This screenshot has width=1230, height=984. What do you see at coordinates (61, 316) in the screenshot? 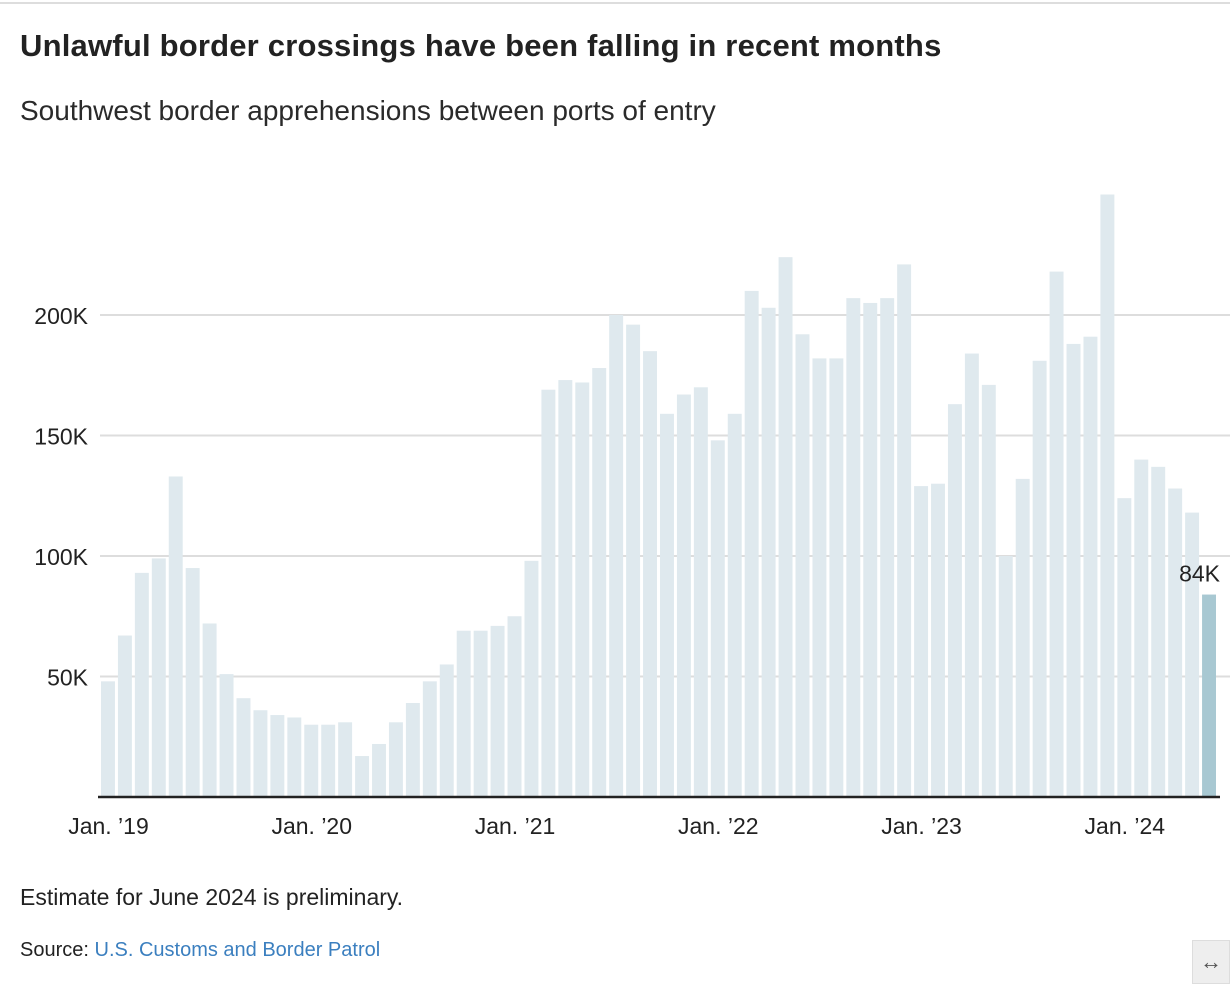
I see `y-tick-label: 200K` at bounding box center [61, 316].